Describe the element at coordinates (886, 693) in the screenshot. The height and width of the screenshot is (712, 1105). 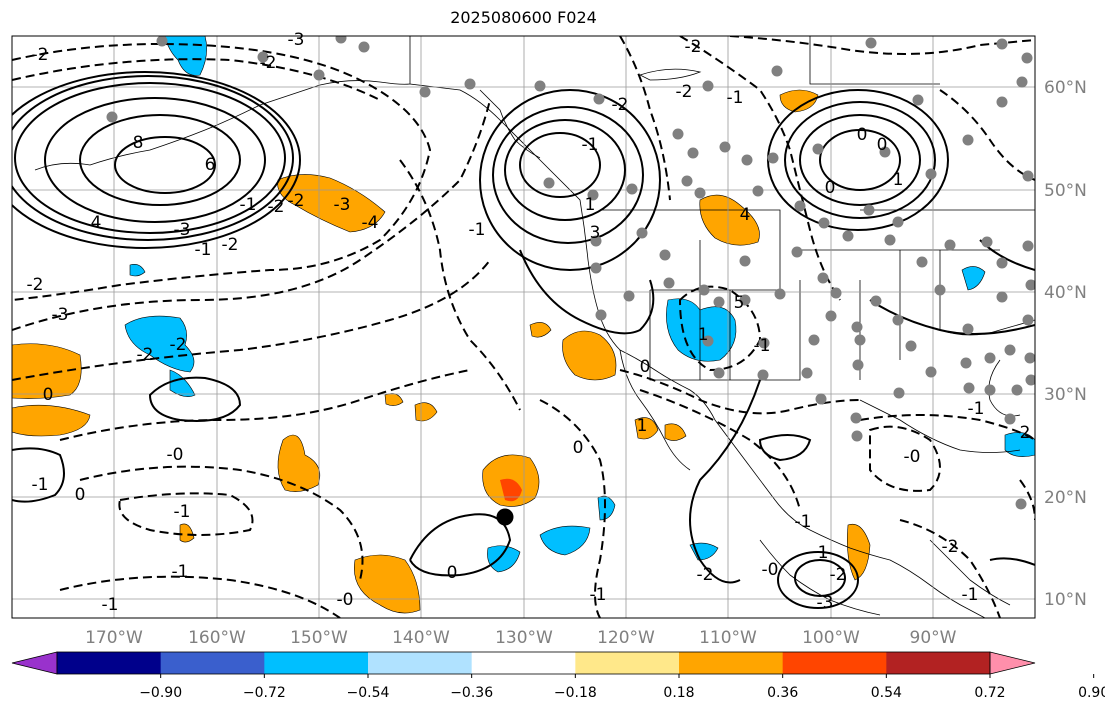
I see `colorbar-tick-label: 0.54` at that location.